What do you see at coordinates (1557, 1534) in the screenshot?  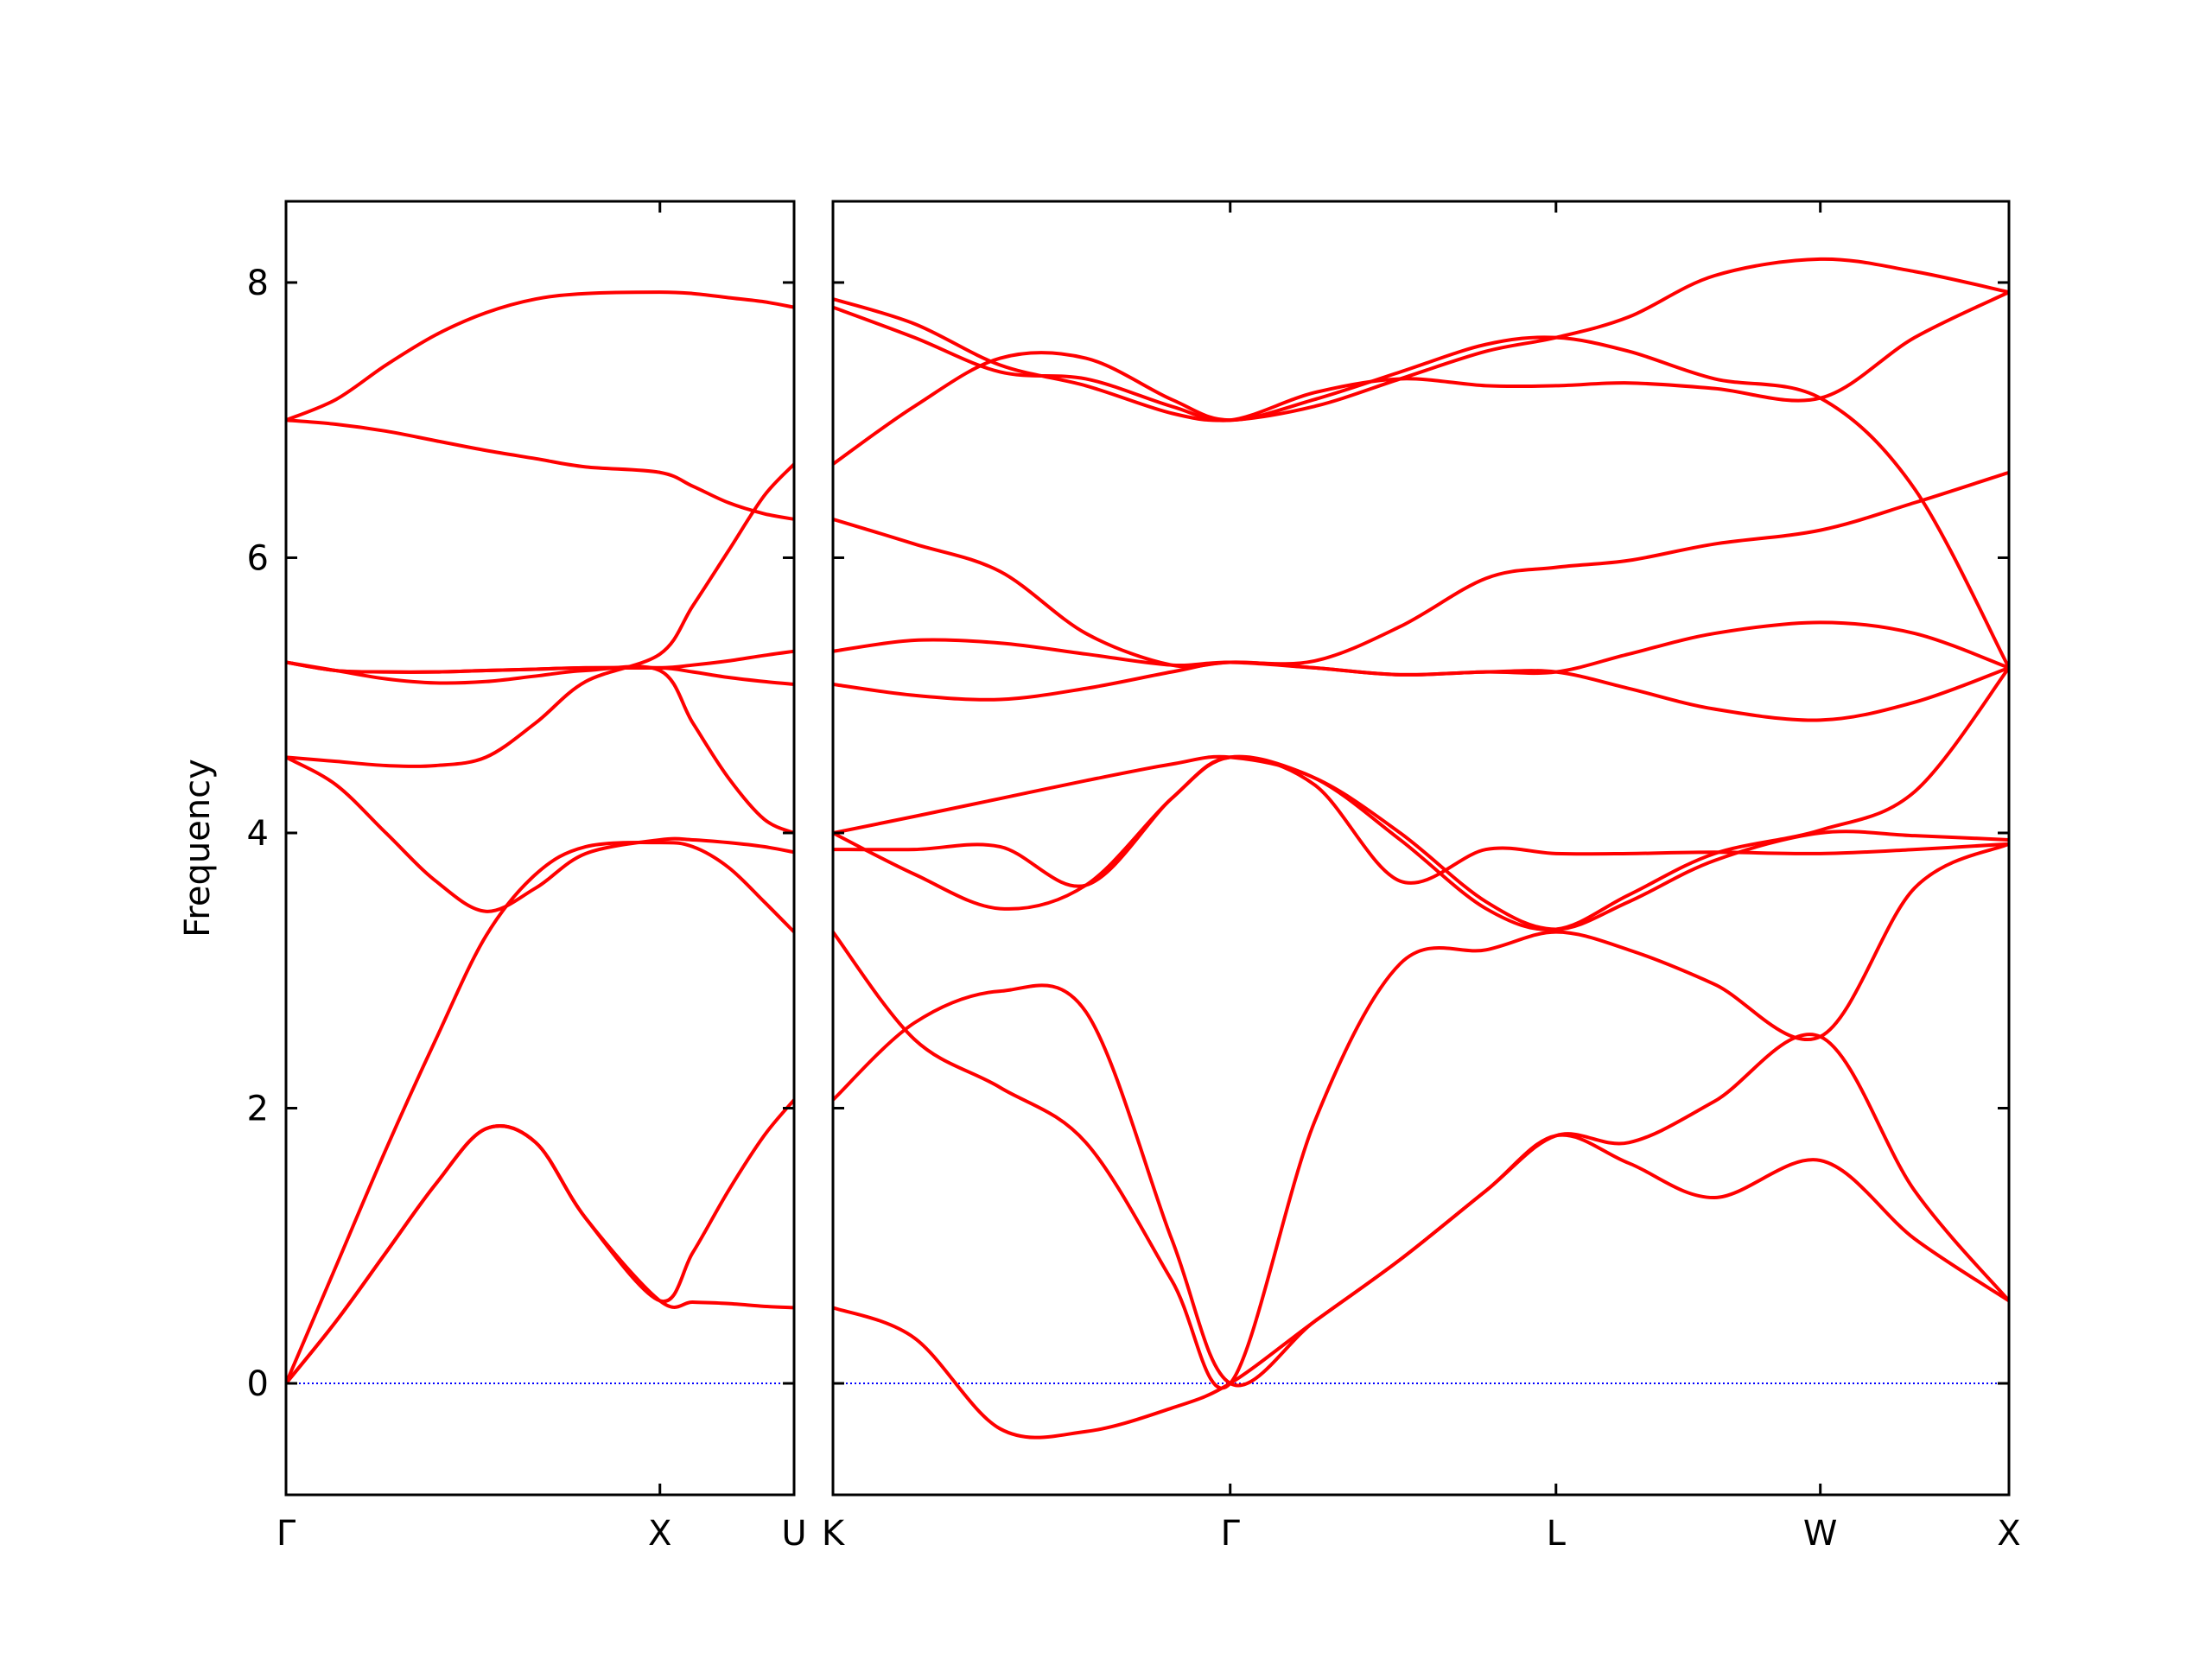 I see `x-tick-label: L` at bounding box center [1557, 1534].